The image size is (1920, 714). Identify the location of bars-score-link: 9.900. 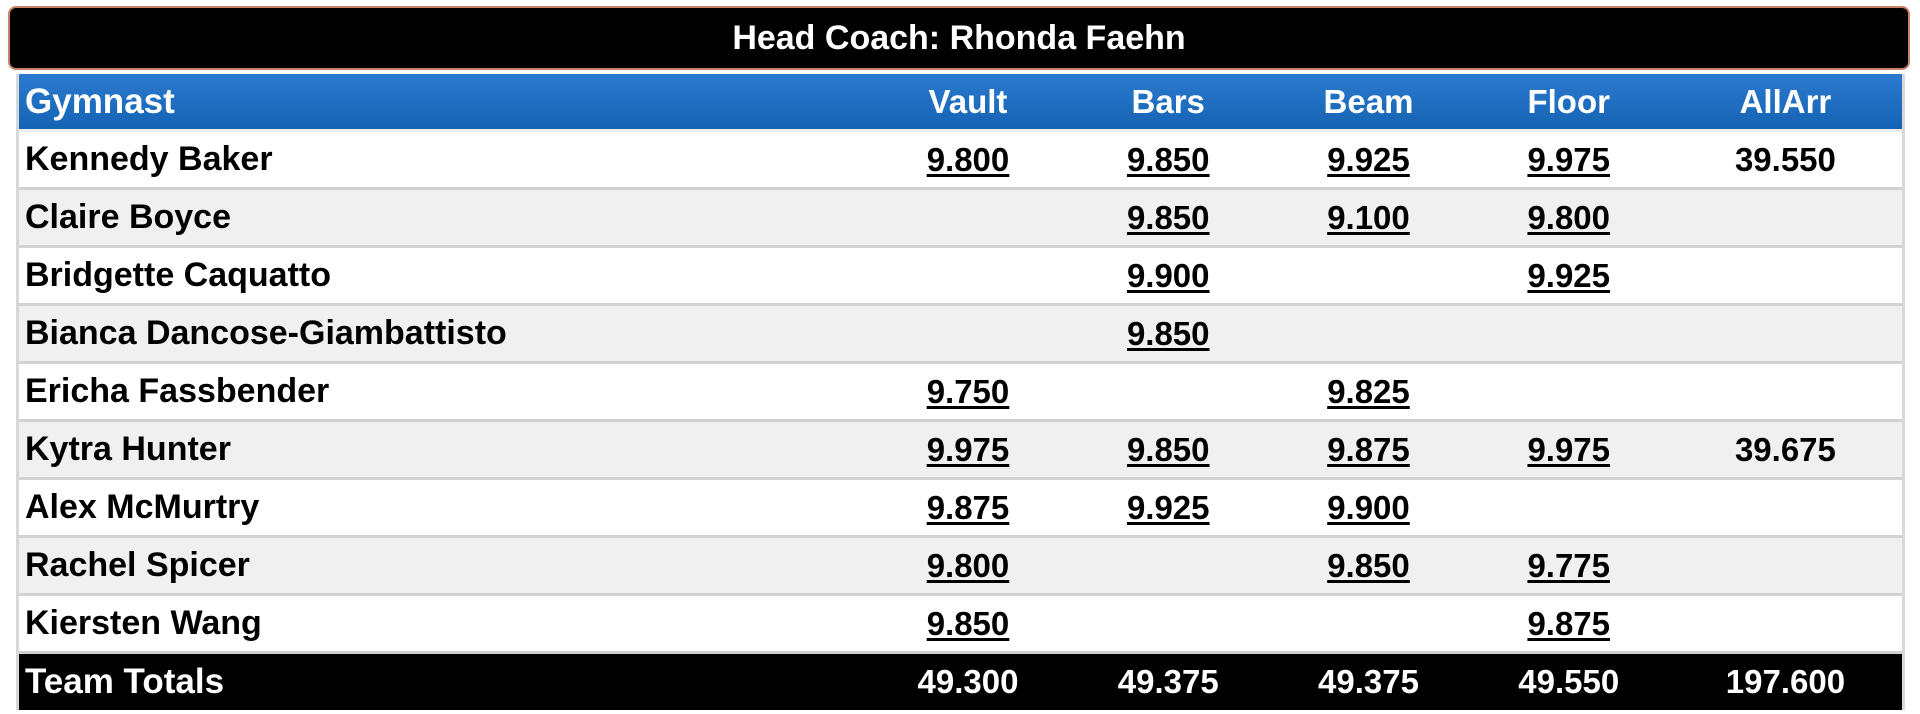
(1168, 275).